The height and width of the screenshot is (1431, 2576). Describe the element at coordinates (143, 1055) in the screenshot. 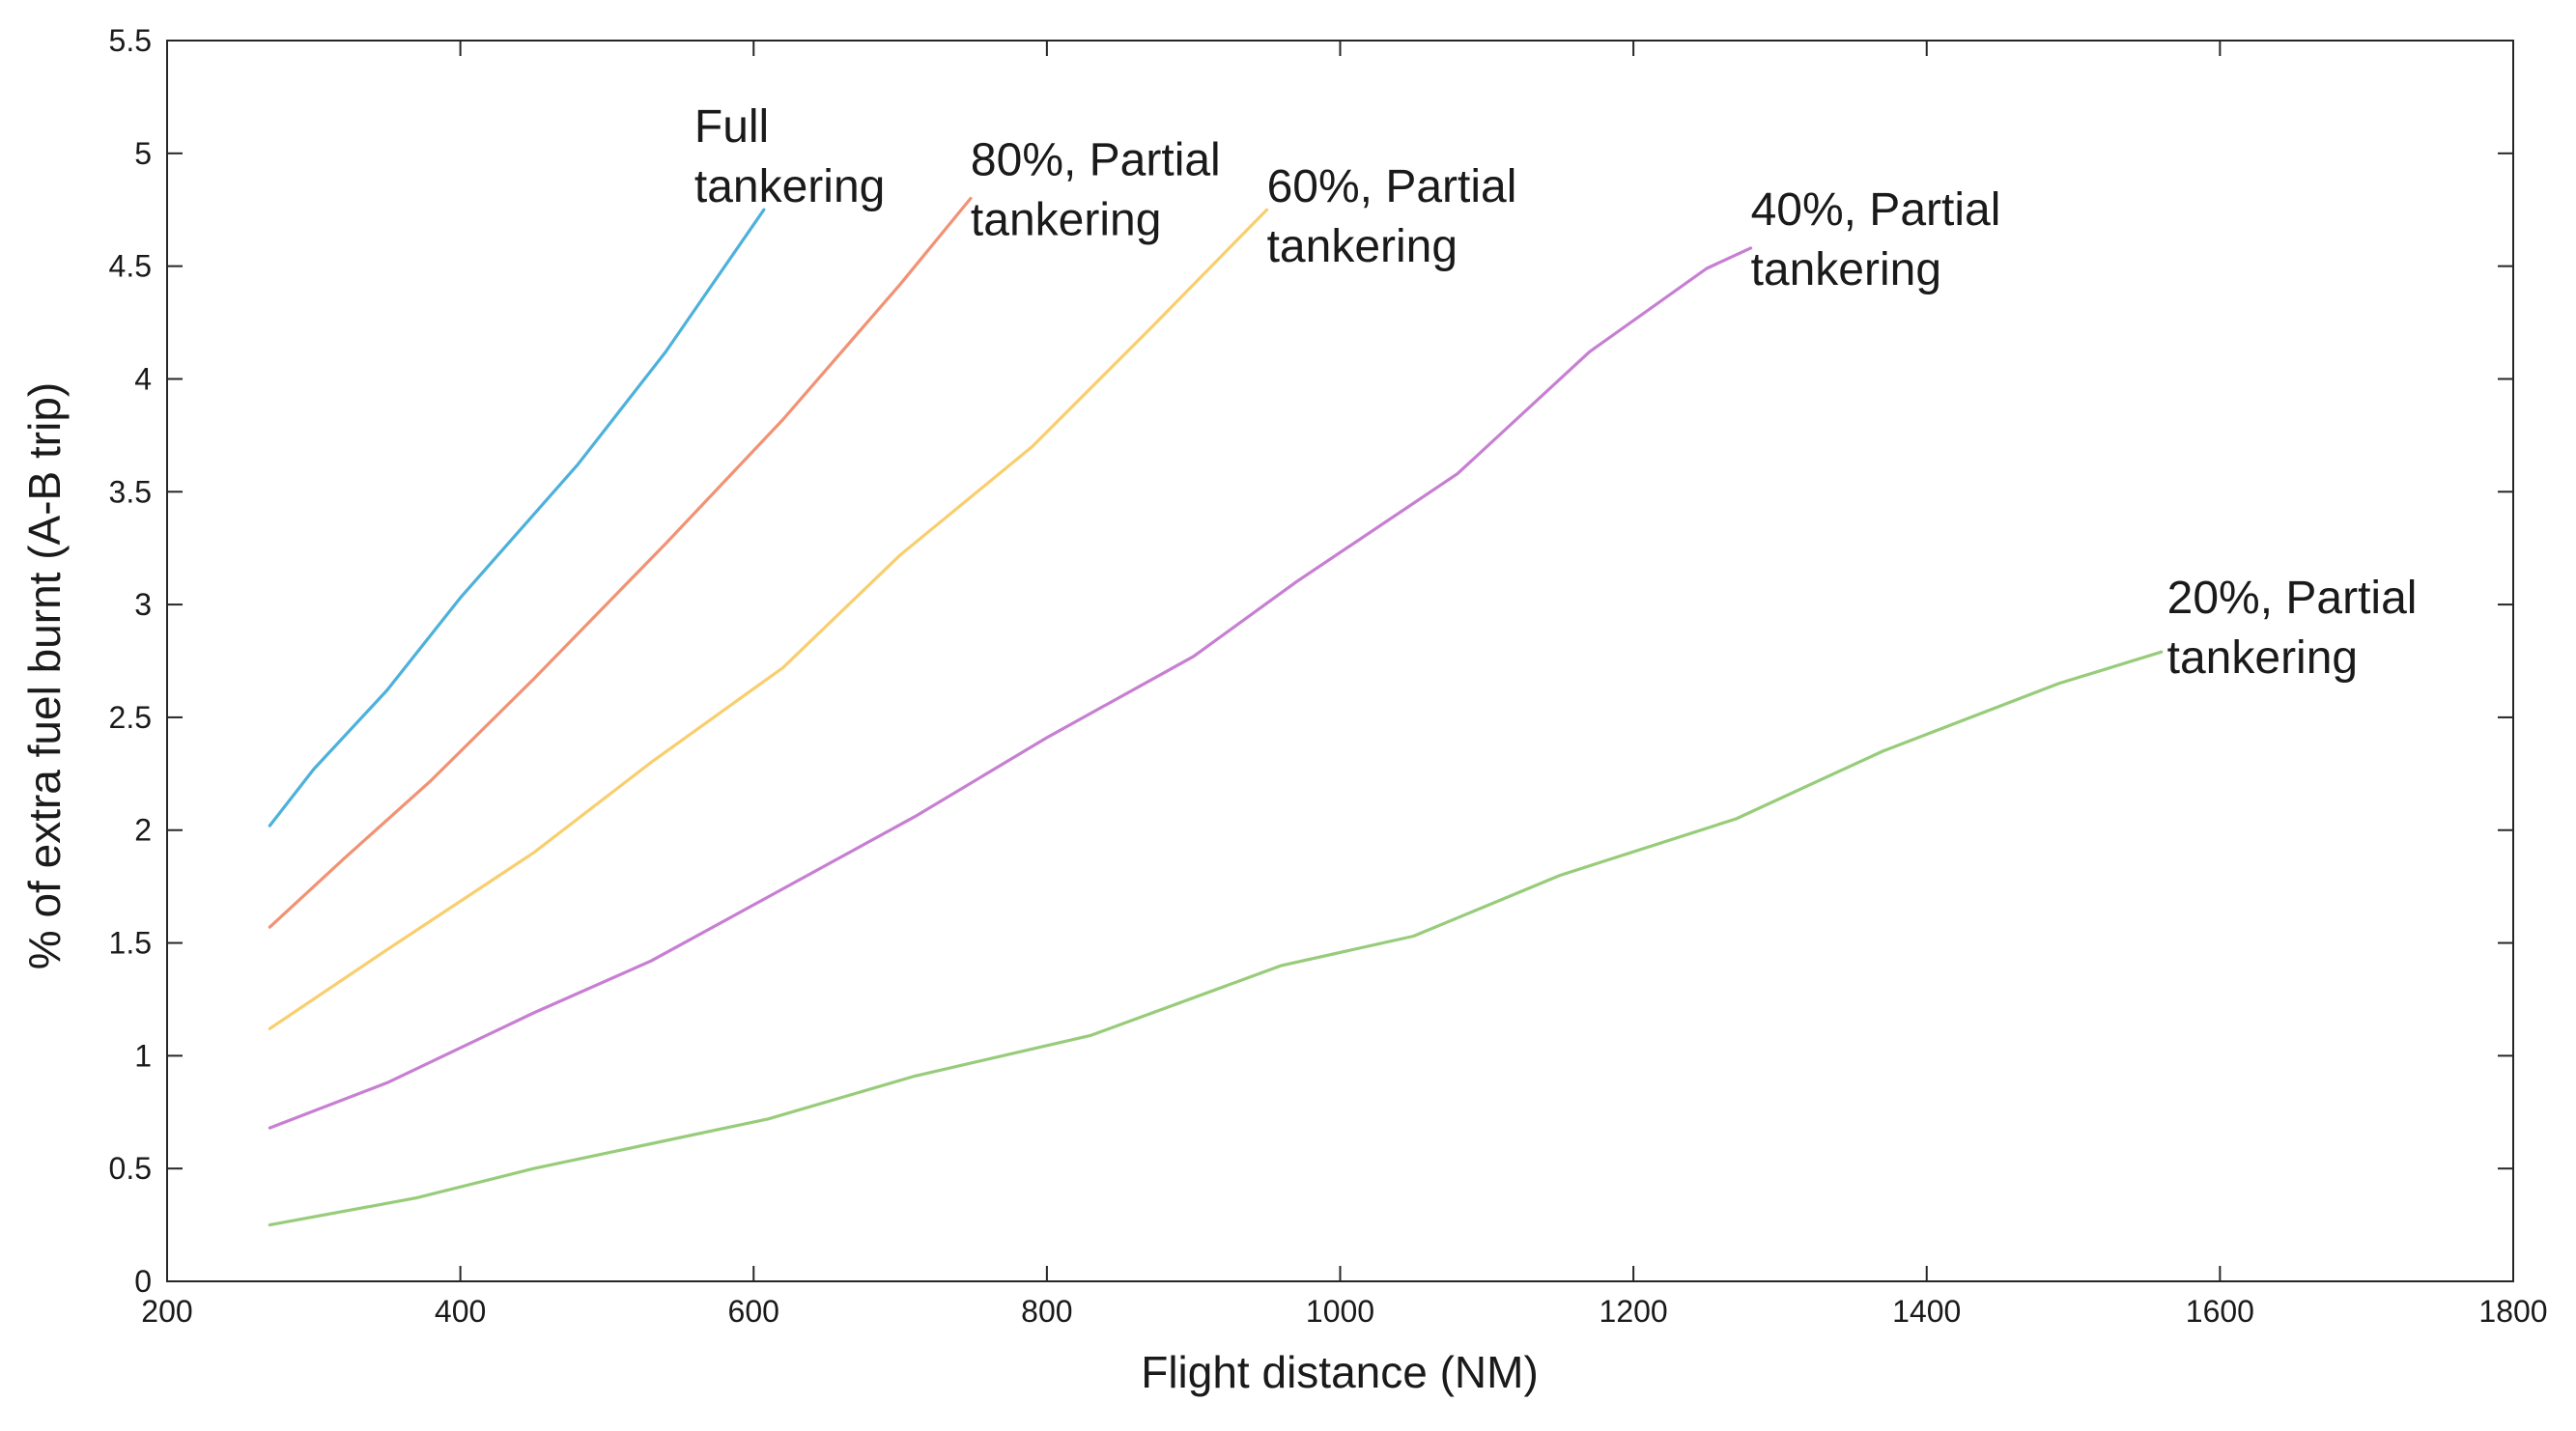

I see `y-tick-label: 1` at that location.